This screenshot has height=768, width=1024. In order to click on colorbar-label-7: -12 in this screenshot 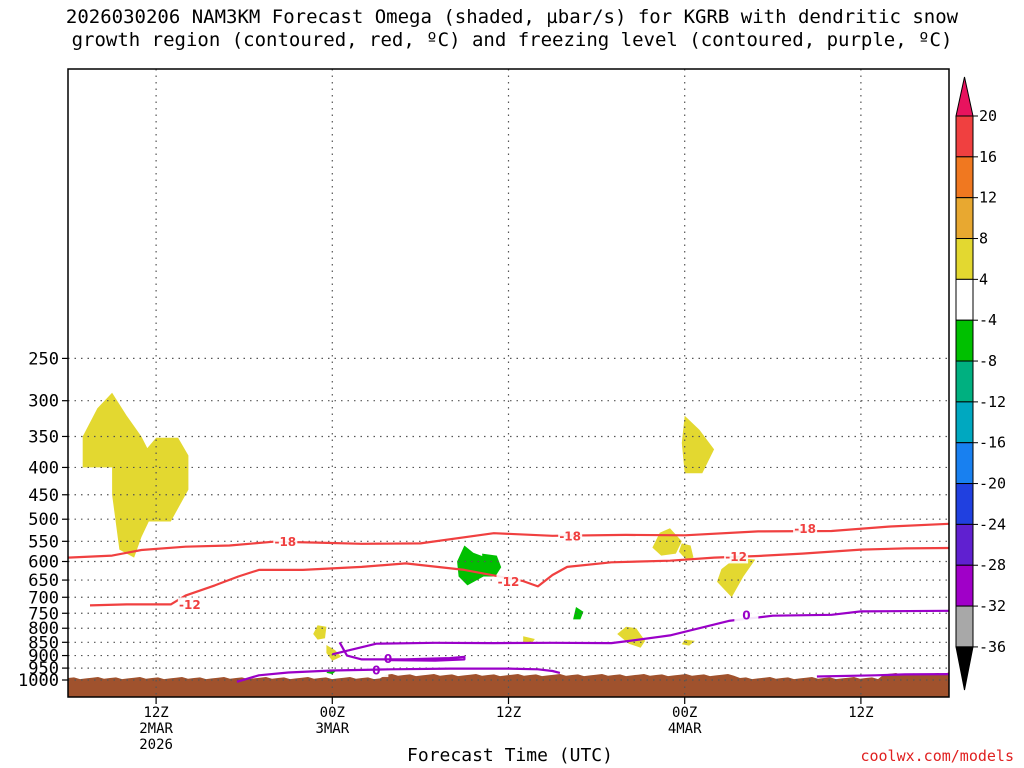, I will do `click(992, 402)`.